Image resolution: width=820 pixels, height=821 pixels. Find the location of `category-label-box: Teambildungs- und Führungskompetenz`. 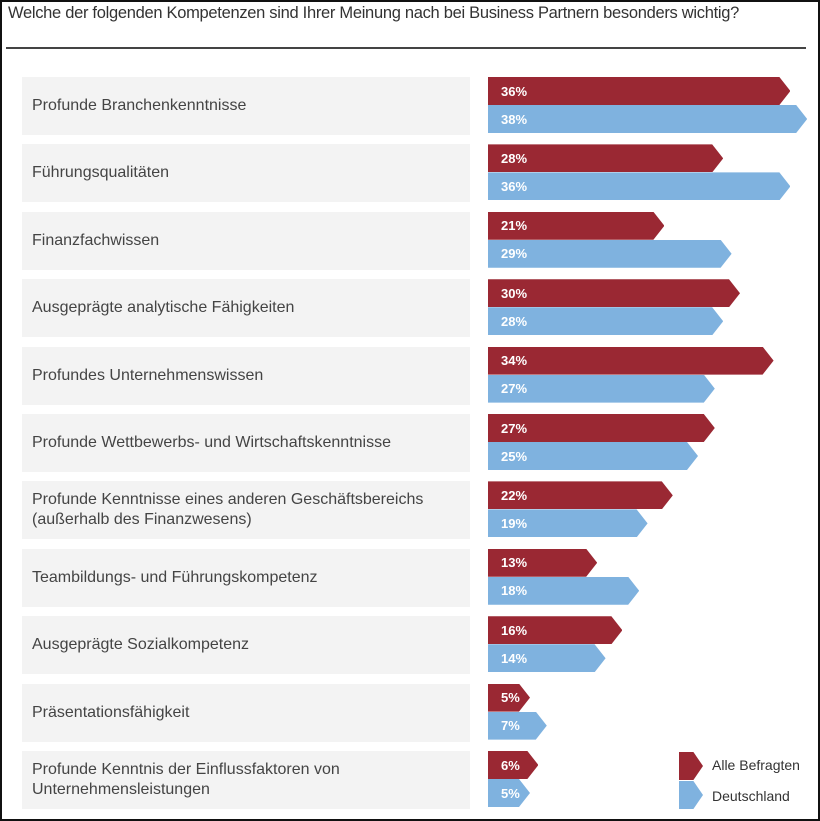

category-label-box: Teambildungs- und Führungskompetenz is located at coordinates (246, 577).